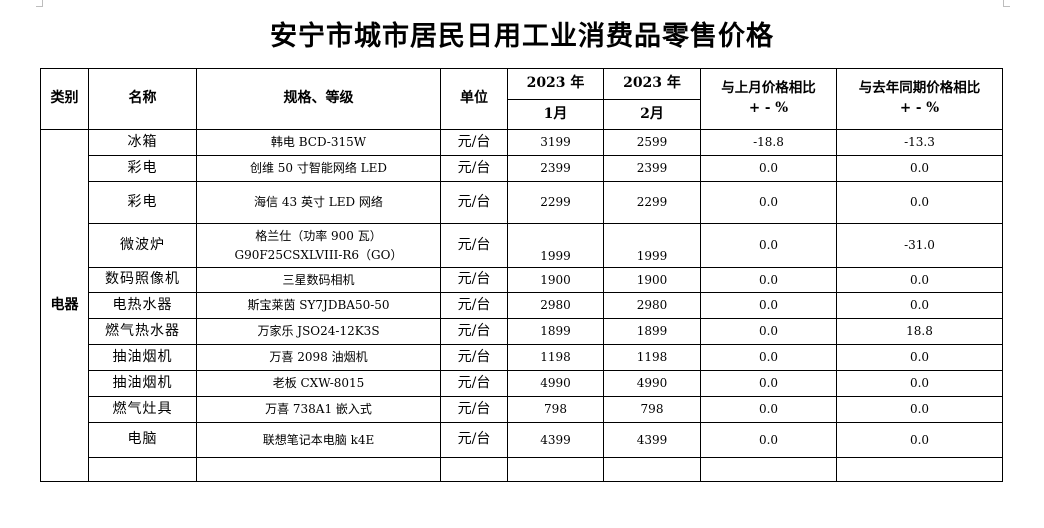 The height and width of the screenshot is (528, 1044). What do you see at coordinates (318, 99) in the screenshot?
I see `header-spec: 规格、等级` at bounding box center [318, 99].